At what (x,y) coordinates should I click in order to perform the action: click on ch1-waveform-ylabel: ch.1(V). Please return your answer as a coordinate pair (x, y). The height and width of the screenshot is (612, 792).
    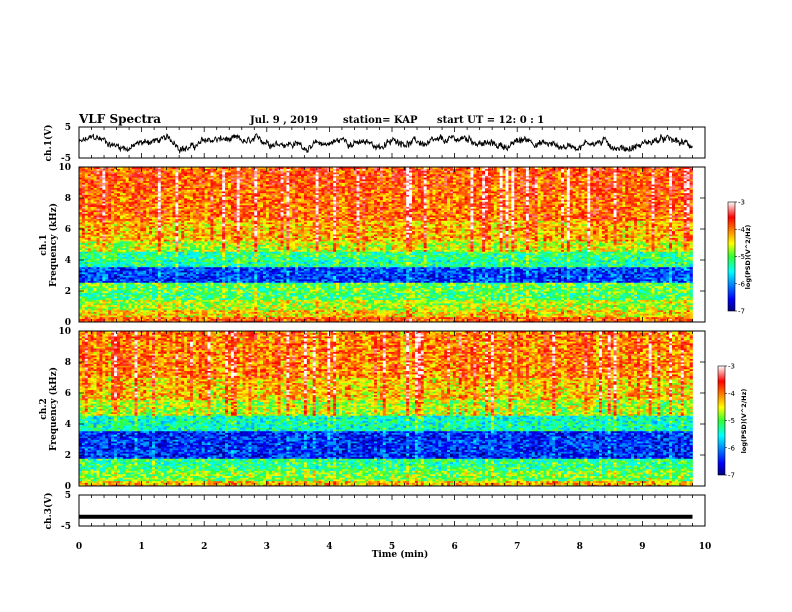
    Looking at the image, I should click on (48, 143).